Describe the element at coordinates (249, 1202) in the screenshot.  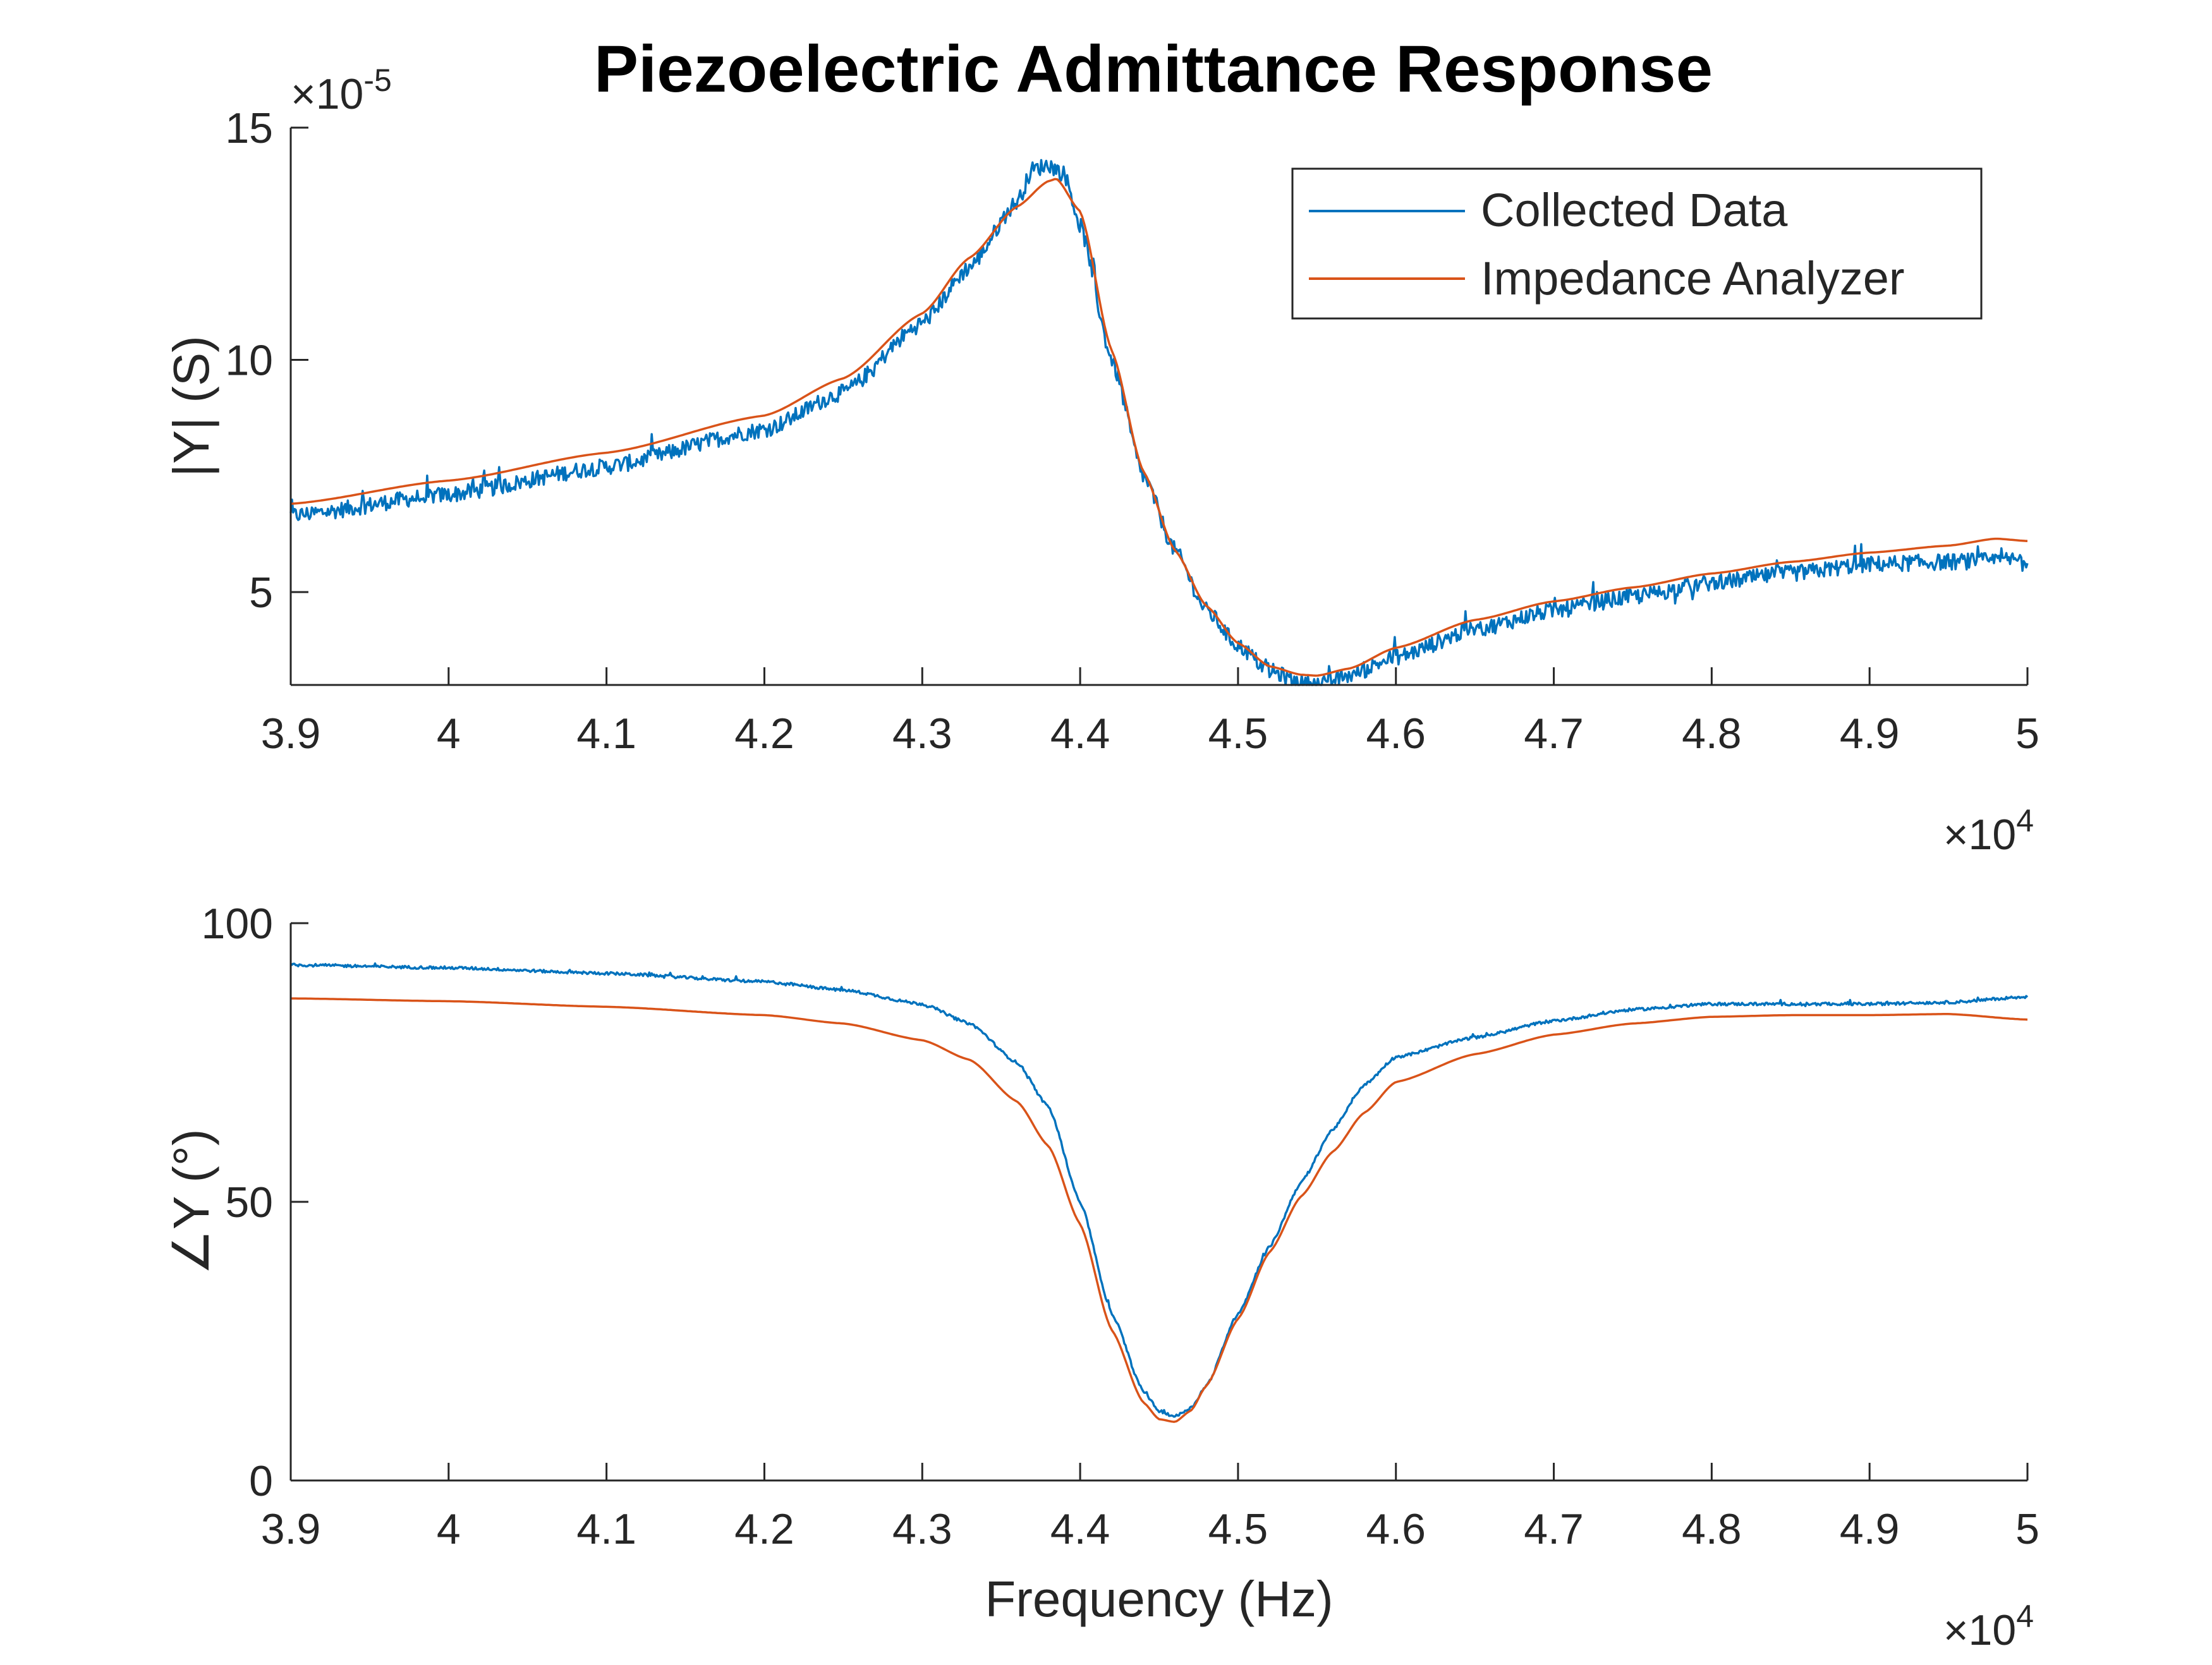
I see `y-tick-label: 50` at that location.